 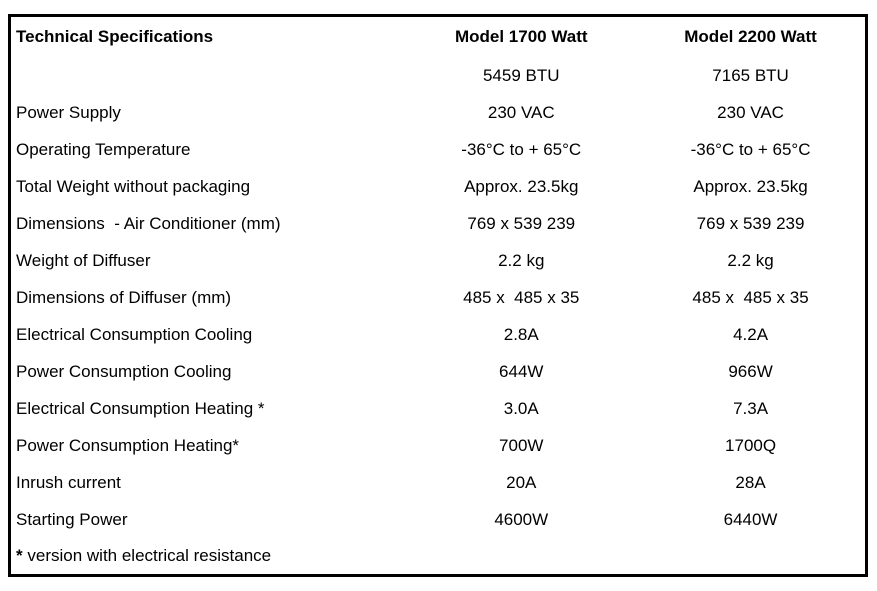 What do you see at coordinates (68, 482) in the screenshot?
I see `spec-label: Inrush current` at bounding box center [68, 482].